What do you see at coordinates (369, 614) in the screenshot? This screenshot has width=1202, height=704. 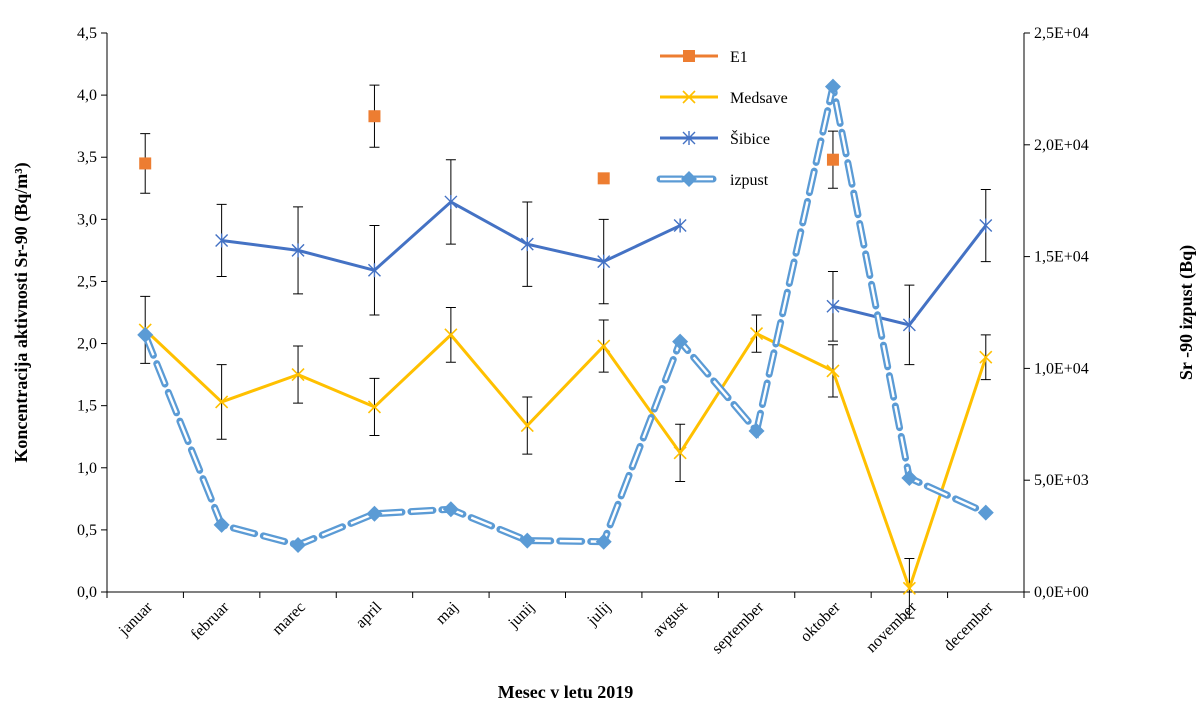 I see `x-tick-label: april` at bounding box center [369, 614].